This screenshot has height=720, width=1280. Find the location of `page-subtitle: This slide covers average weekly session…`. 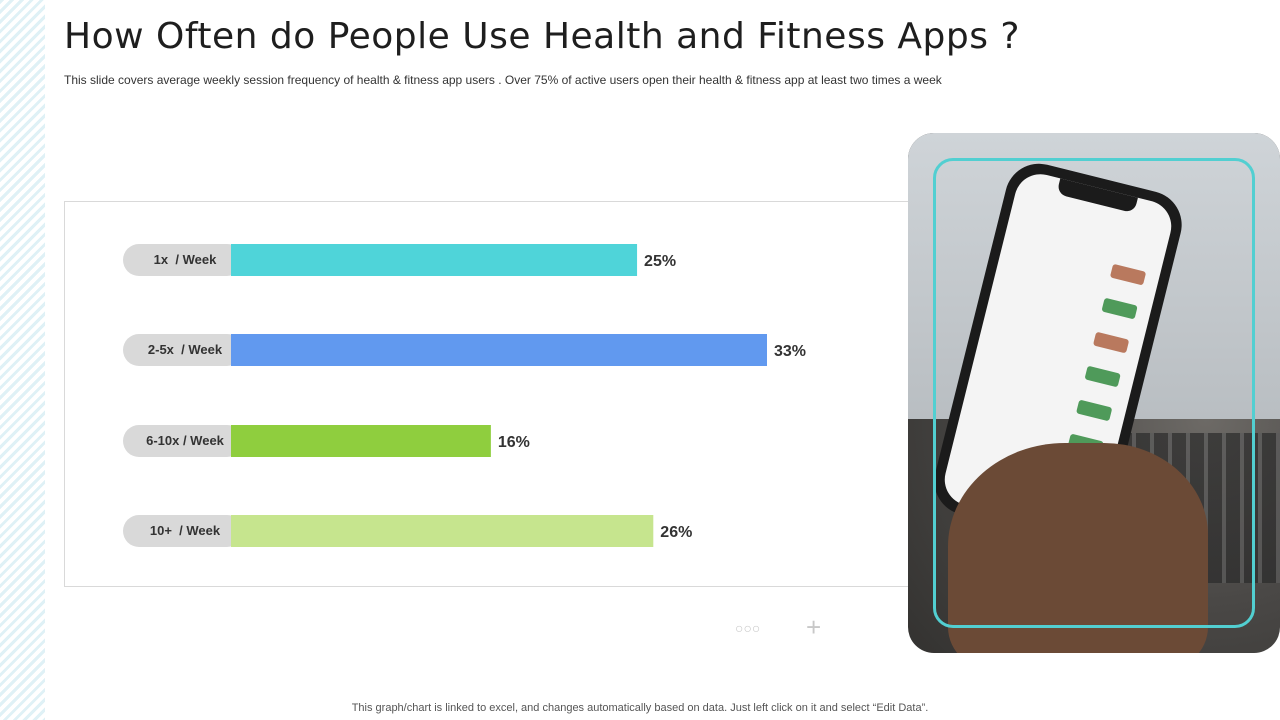

page-subtitle: This slide covers average weekly session… is located at coordinates (503, 80).